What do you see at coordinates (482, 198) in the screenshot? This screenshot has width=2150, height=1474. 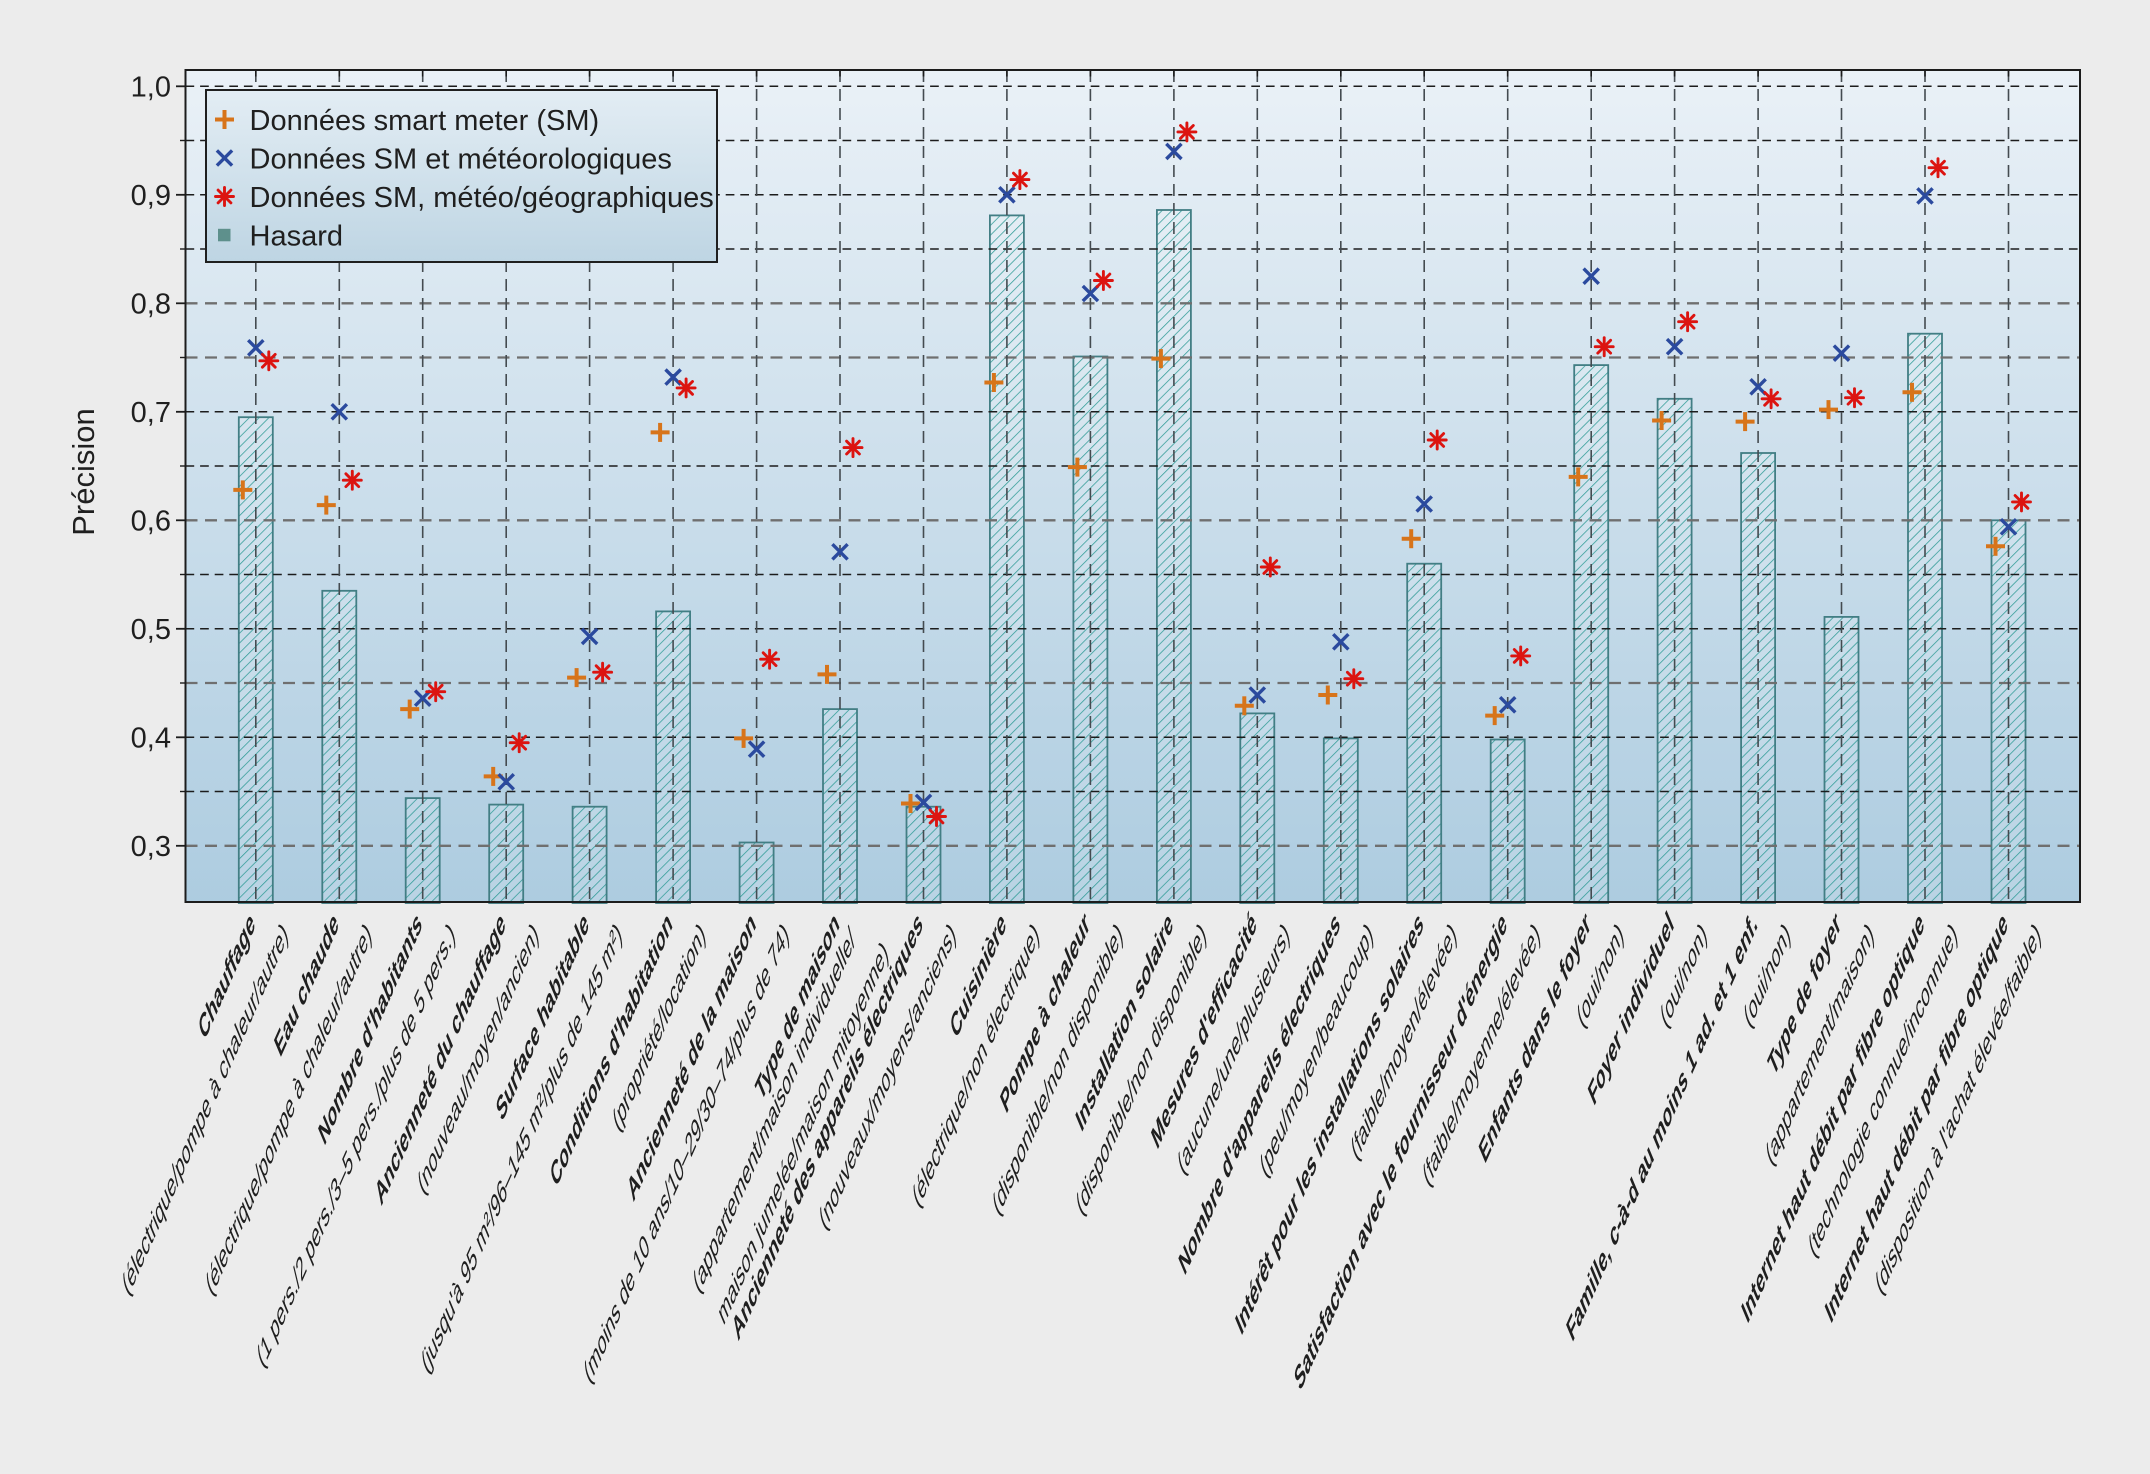 I see `svg-text:Données SM, météo/géographique: Données SM, météo/géographiques` at bounding box center [482, 198].